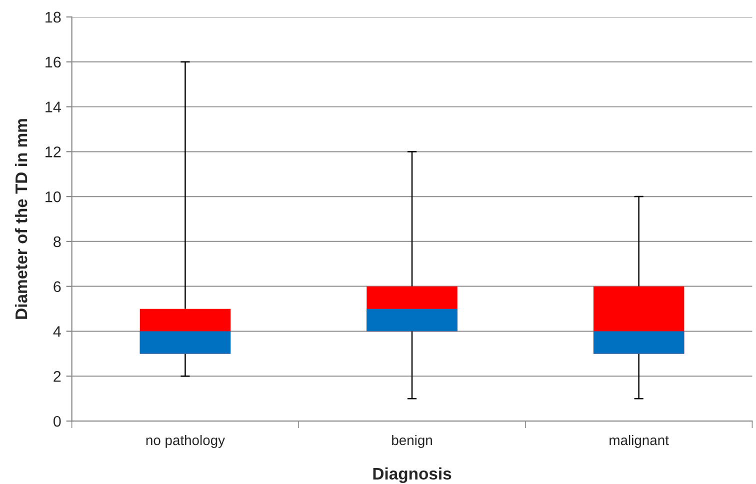 This screenshot has height=484, width=756. I want to click on y-tick-label: 12, so click(53, 152).